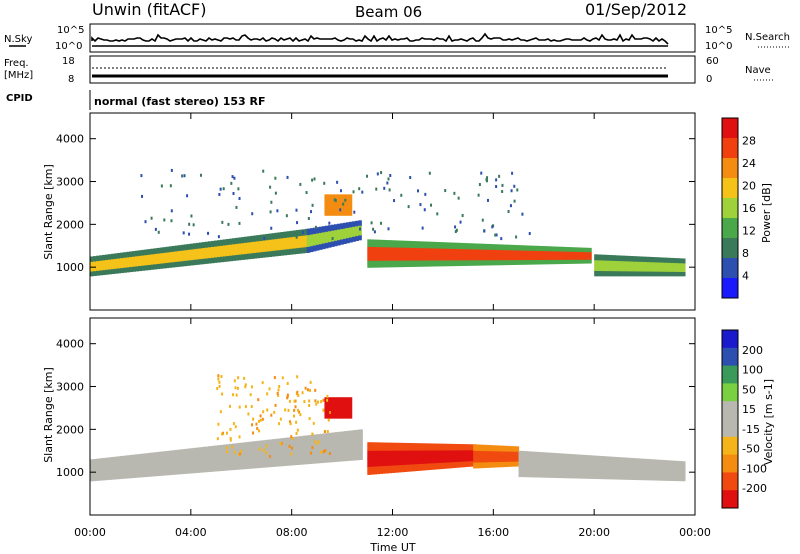  I want to click on station-title: Unwin (fitACF), so click(149, 9).